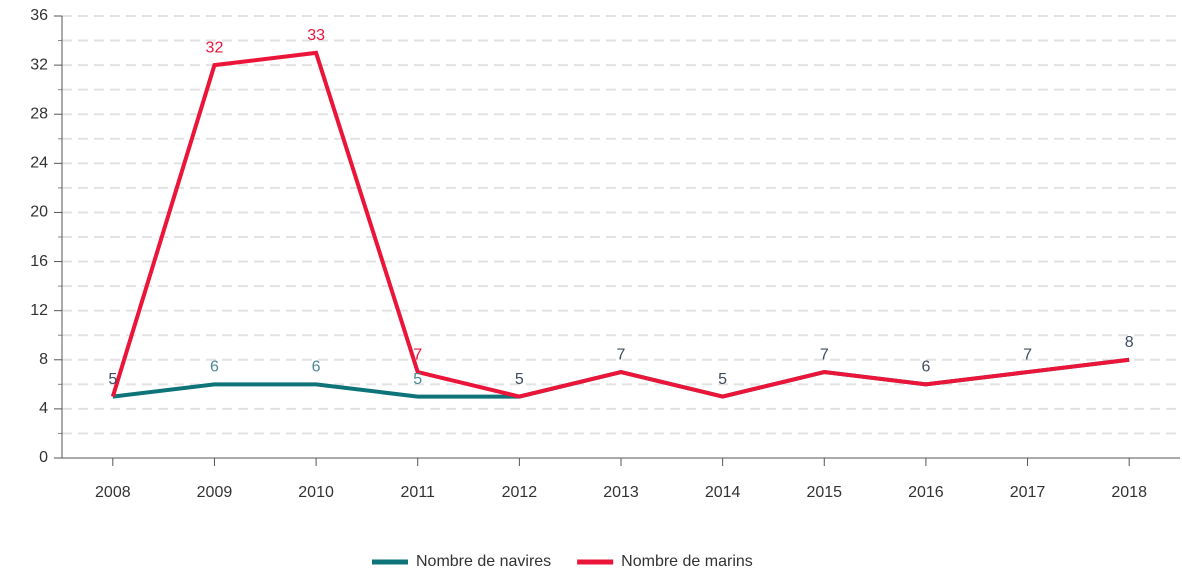 Image resolution: width=1182 pixels, height=575 pixels. What do you see at coordinates (824, 492) in the screenshot?
I see `x-tick-label: 2015` at bounding box center [824, 492].